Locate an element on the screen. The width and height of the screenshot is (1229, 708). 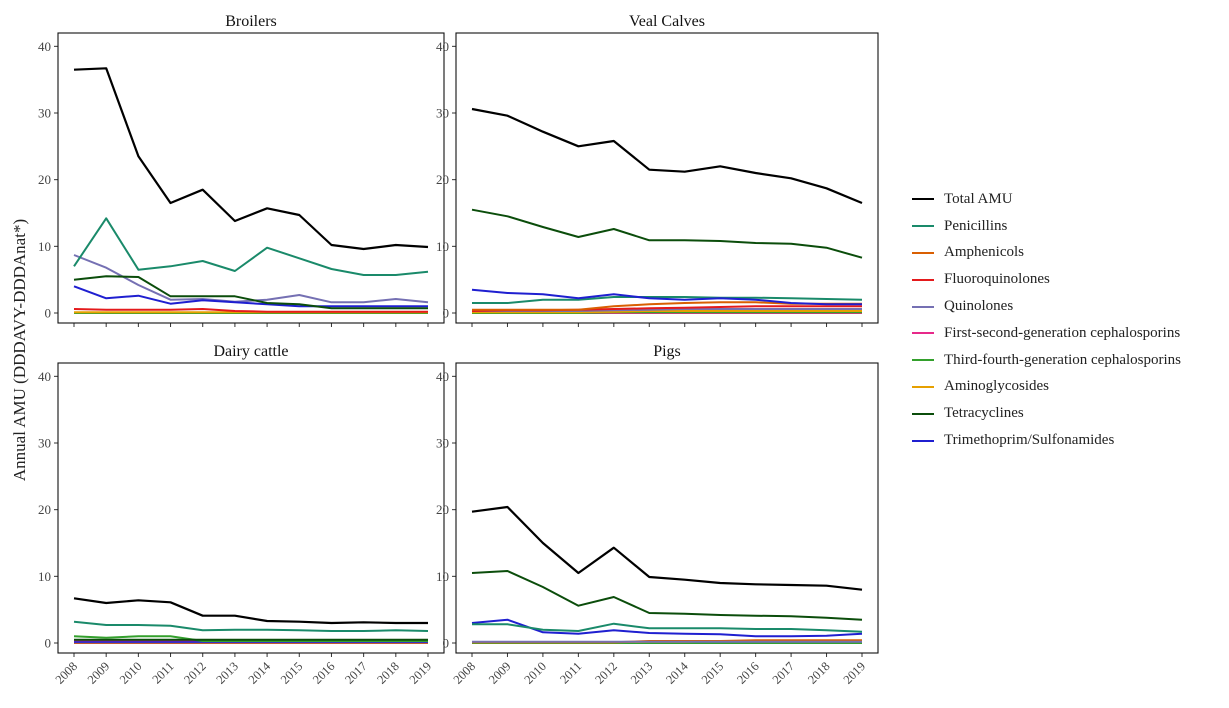
series-line-aminoglycosides is located at coordinates (667, 312).